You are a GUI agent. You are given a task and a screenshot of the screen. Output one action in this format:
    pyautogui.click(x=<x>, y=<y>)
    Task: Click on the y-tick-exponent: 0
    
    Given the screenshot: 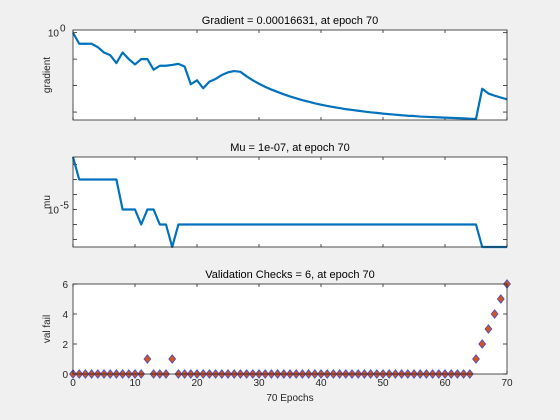 What is the action you would take?
    pyautogui.click(x=63, y=29)
    